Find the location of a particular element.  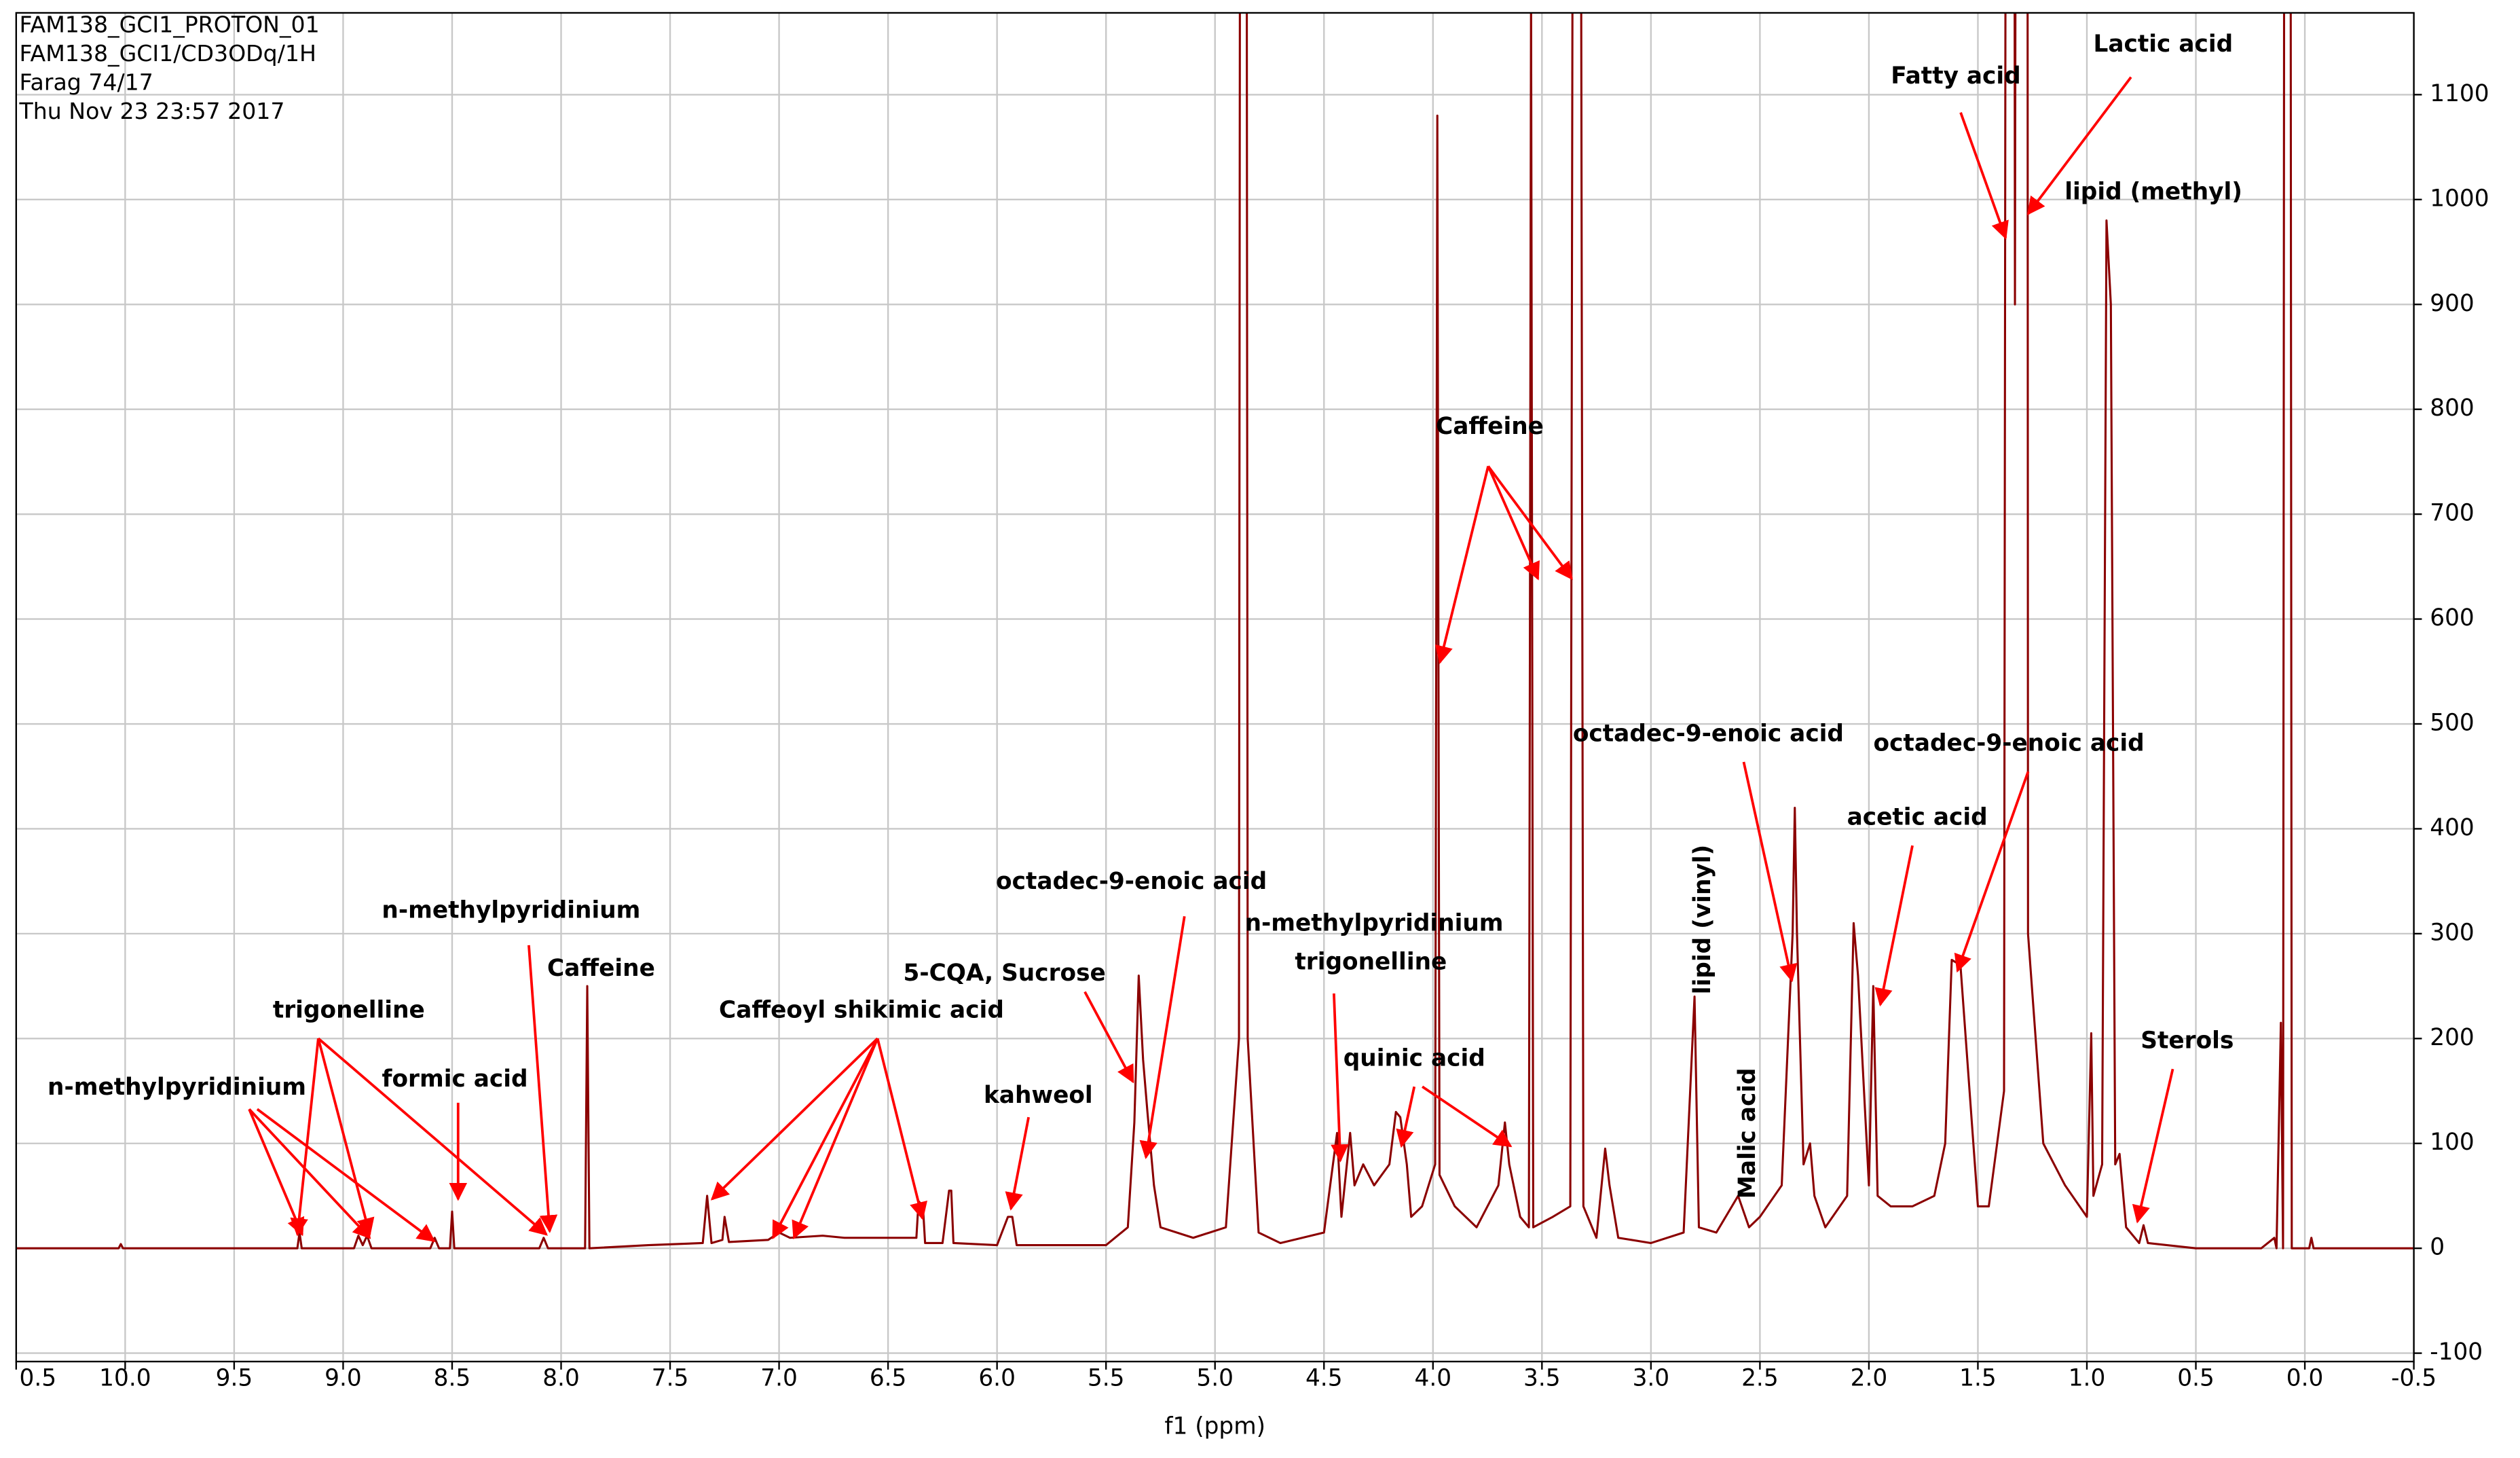

x-tick-label: 9.0 is located at coordinates (344, 1378).